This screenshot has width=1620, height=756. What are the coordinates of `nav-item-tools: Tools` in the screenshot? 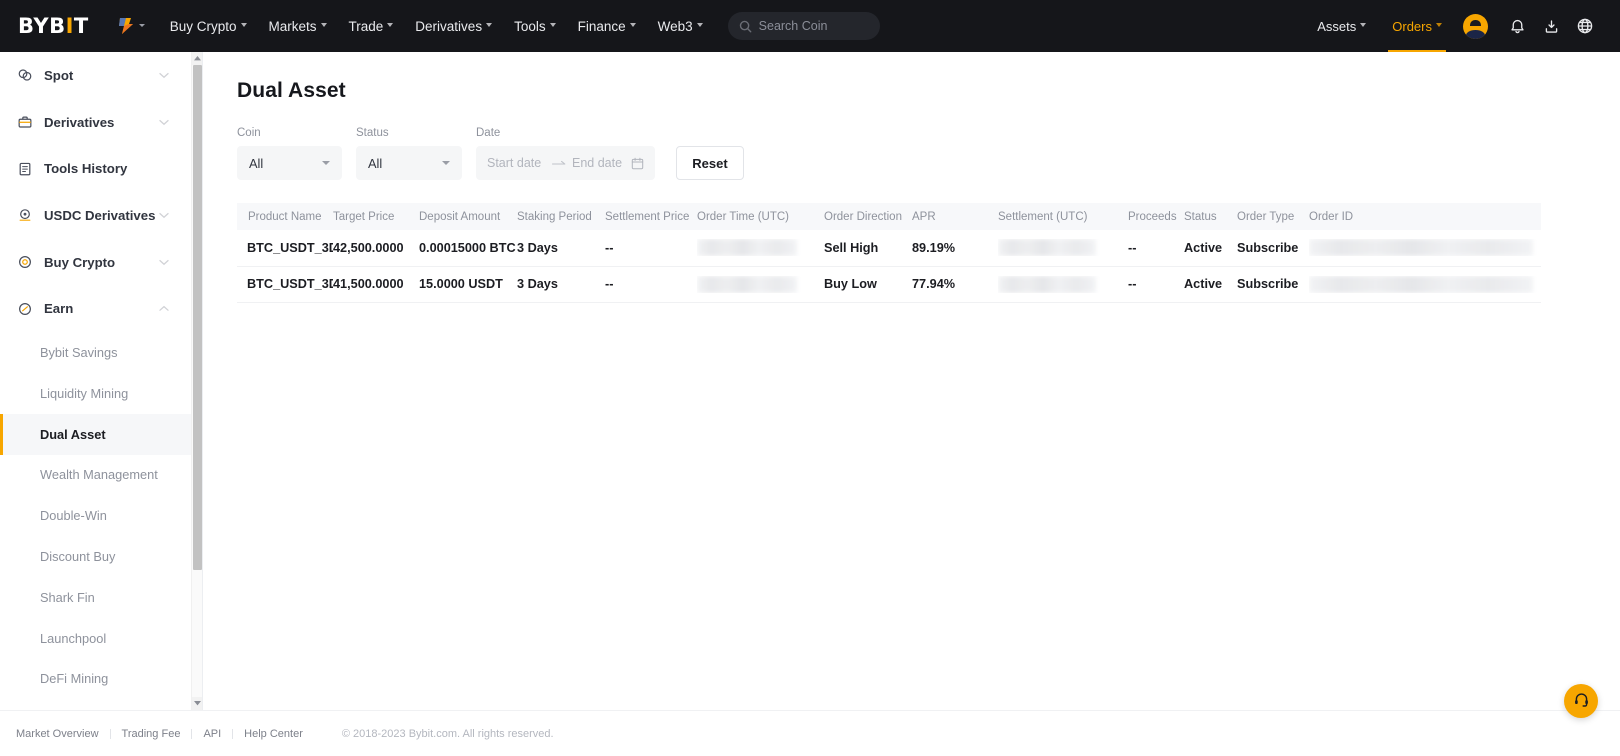 It's located at (535, 26).